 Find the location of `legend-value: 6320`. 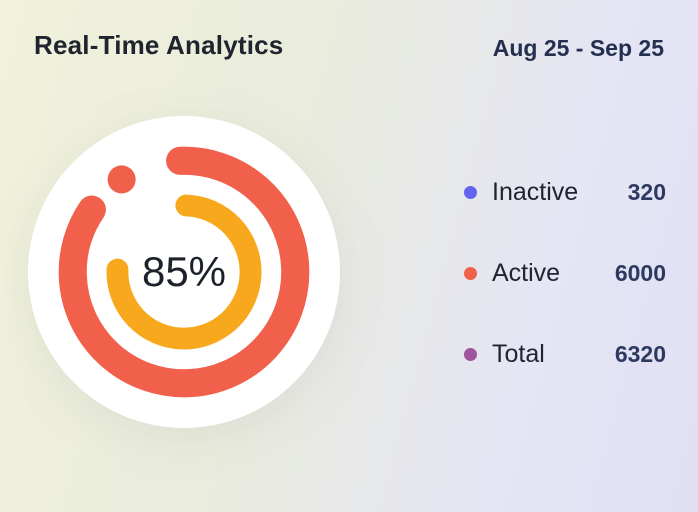

legend-value: 6320 is located at coordinates (640, 354).